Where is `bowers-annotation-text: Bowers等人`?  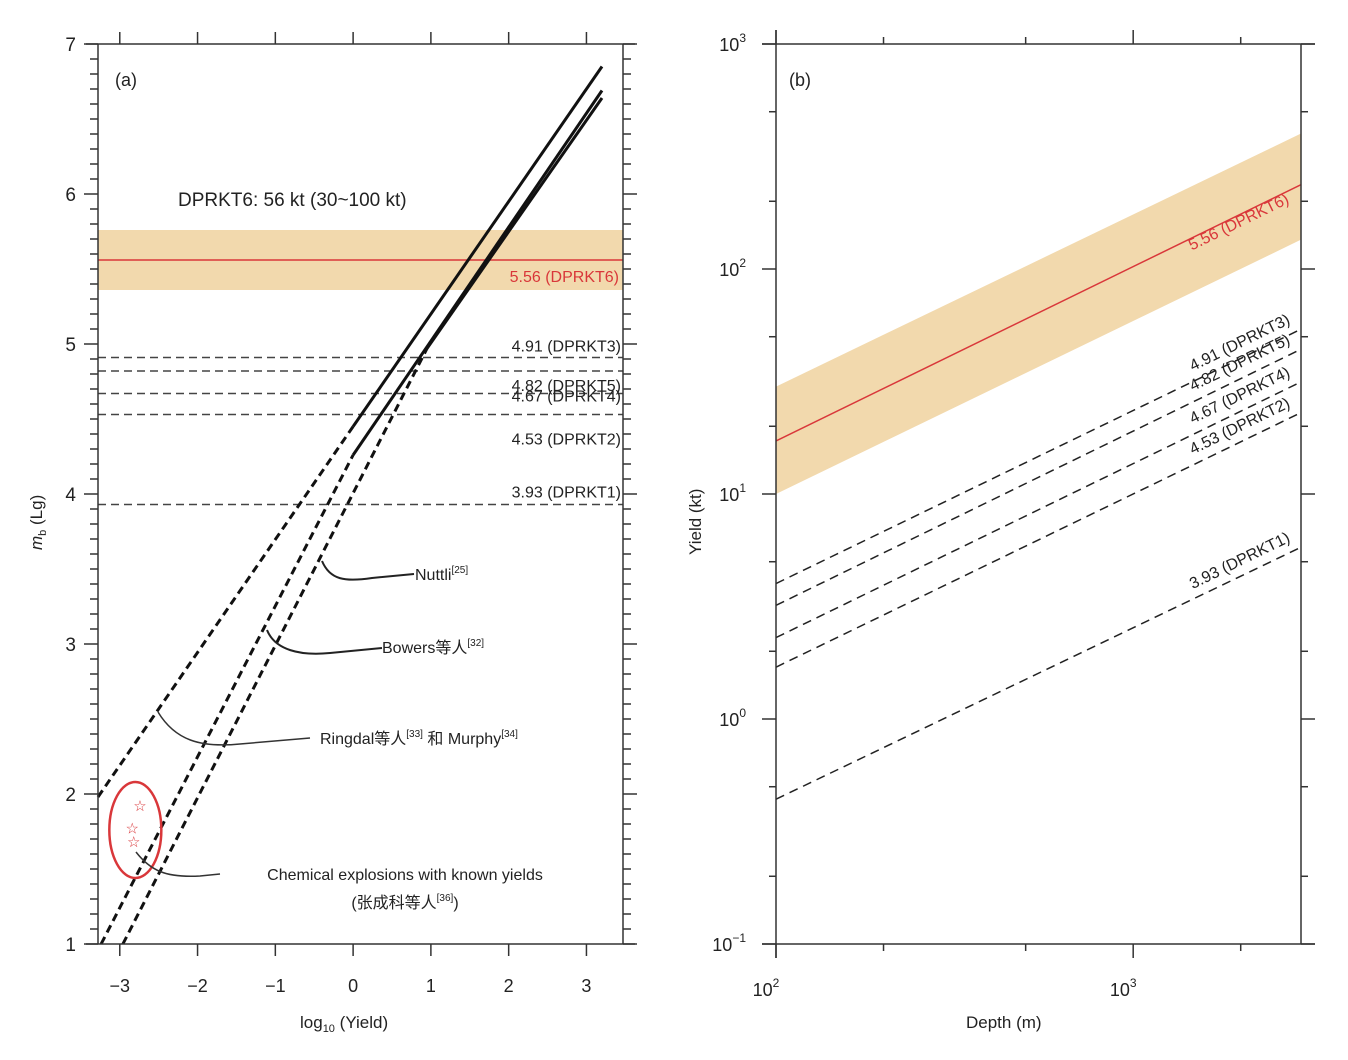 bowers-annotation-text: Bowers等人 is located at coordinates (424, 648).